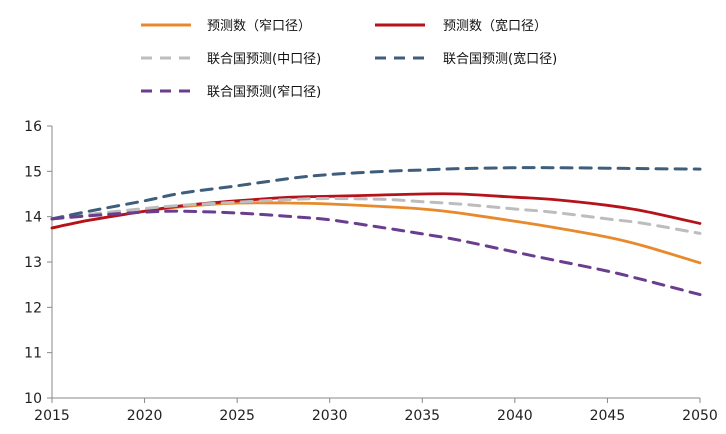  Describe the element at coordinates (52, 416) in the screenshot. I see `x-tick-label: 2015` at that location.